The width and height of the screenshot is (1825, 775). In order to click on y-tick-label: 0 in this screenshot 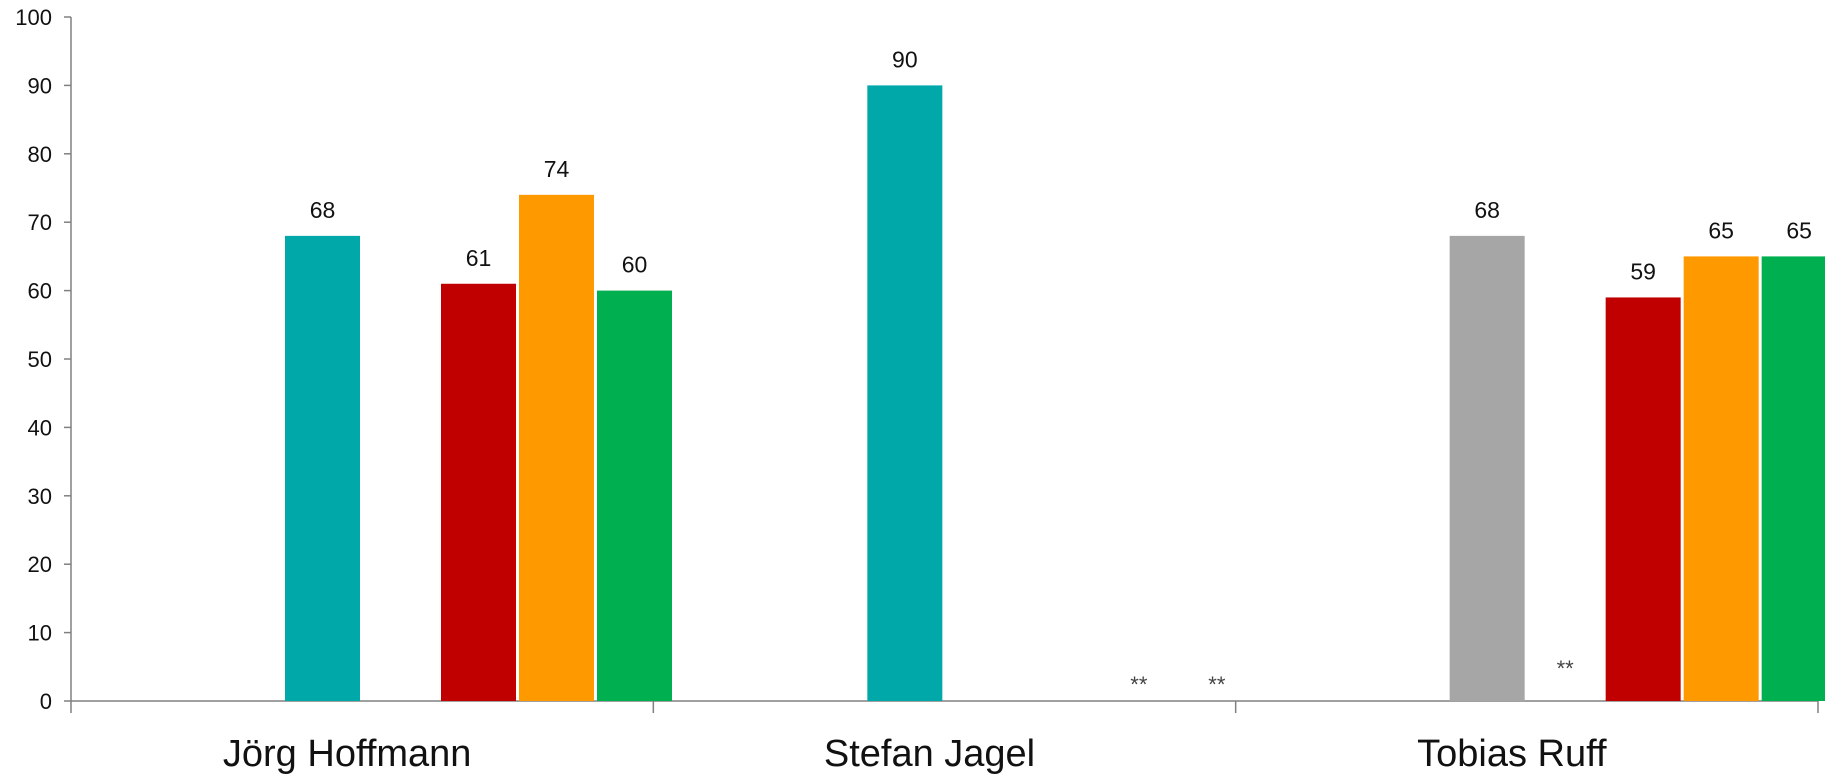, I will do `click(46, 701)`.